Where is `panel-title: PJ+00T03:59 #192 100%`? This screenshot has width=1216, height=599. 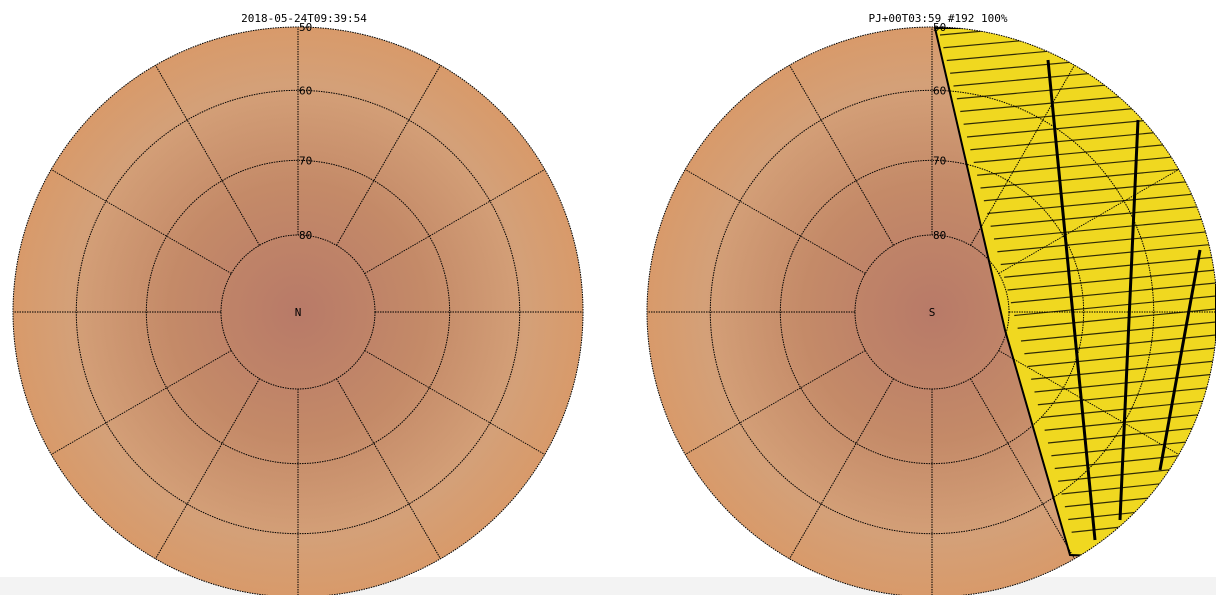 panel-title: PJ+00T03:59 #192 100% is located at coordinates (937, 18).